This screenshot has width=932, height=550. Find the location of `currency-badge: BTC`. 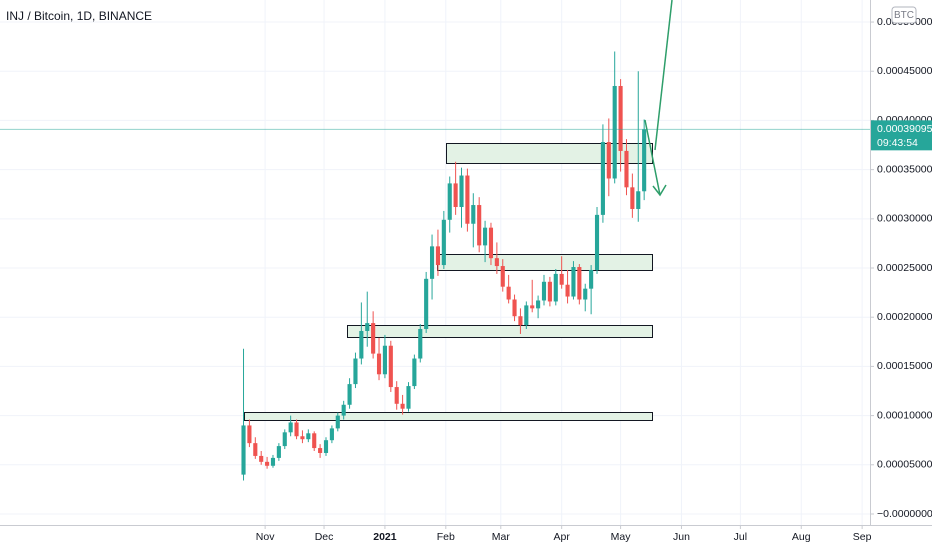

currency-badge: BTC is located at coordinates (904, 15).